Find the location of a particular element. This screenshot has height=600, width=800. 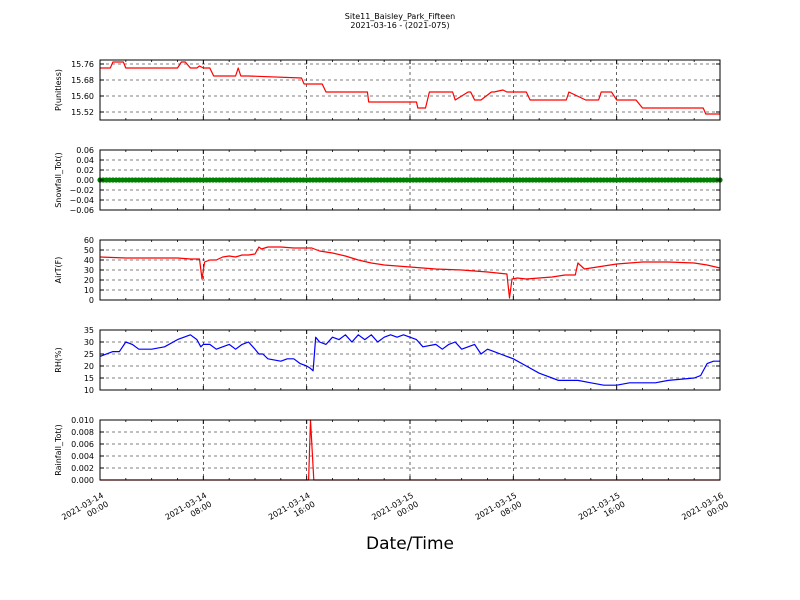

y-tick-label: 0.010 is located at coordinates (82, 420).